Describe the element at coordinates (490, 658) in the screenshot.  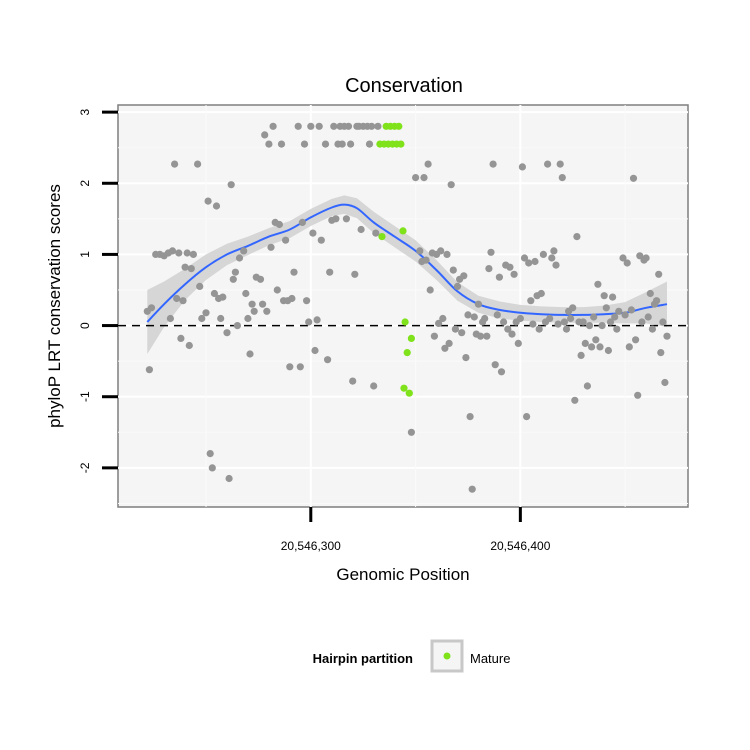
I see `legend-label-mature: Mature` at that location.